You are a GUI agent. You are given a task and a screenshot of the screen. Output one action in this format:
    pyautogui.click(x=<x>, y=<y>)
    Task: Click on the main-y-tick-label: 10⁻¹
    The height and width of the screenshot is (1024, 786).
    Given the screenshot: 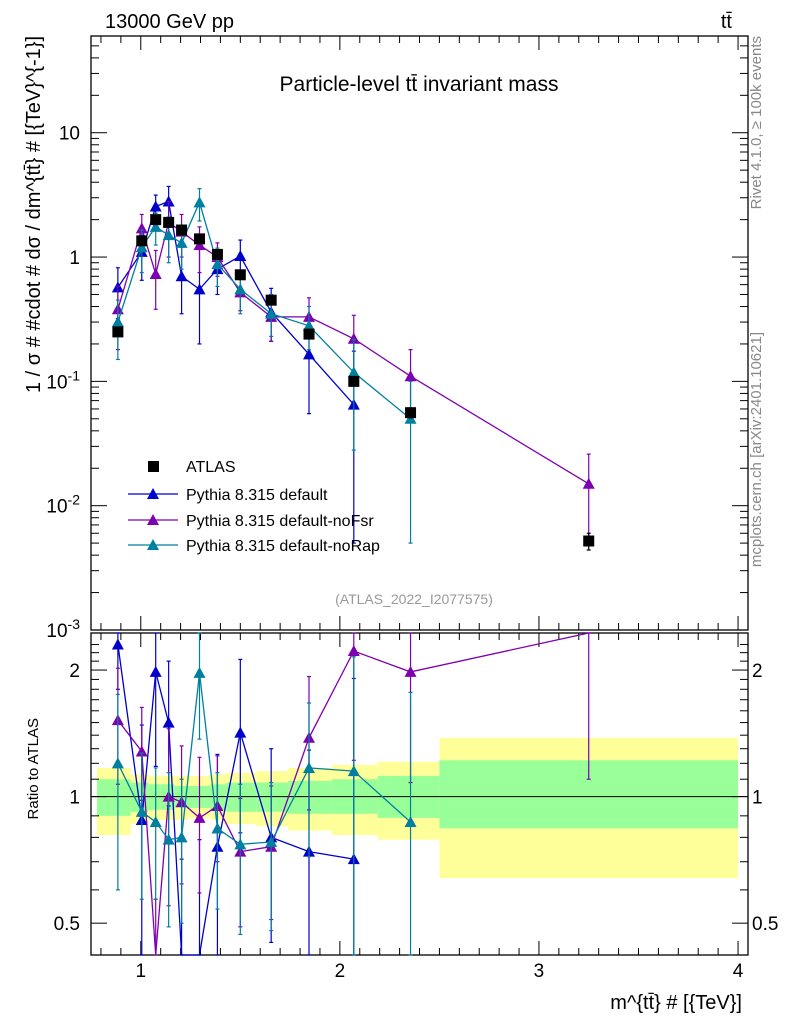 What is the action you would take?
    pyautogui.click(x=63, y=380)
    